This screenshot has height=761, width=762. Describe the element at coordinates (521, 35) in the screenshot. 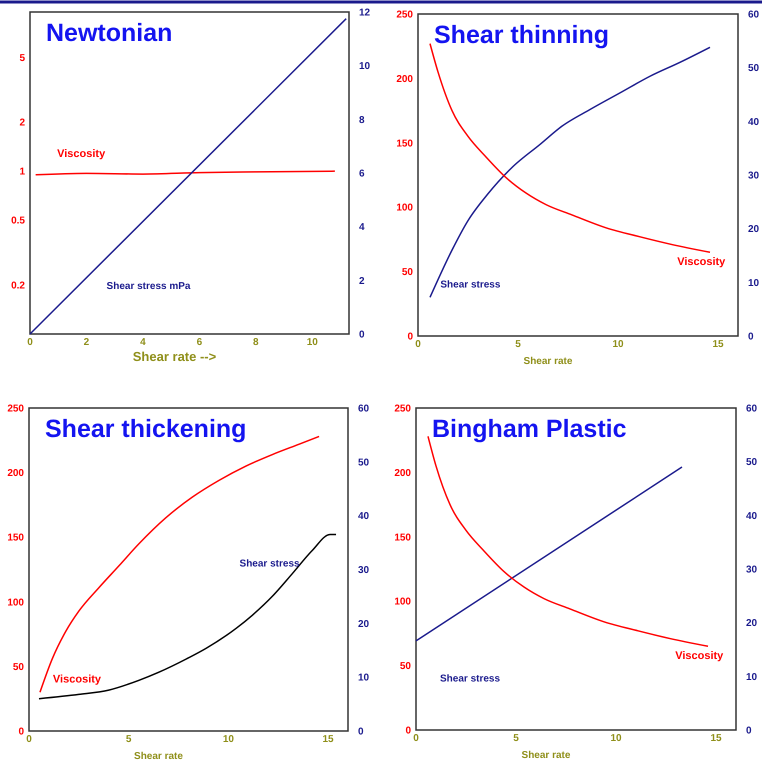

I see `chart-title: Shear thinning` at that location.